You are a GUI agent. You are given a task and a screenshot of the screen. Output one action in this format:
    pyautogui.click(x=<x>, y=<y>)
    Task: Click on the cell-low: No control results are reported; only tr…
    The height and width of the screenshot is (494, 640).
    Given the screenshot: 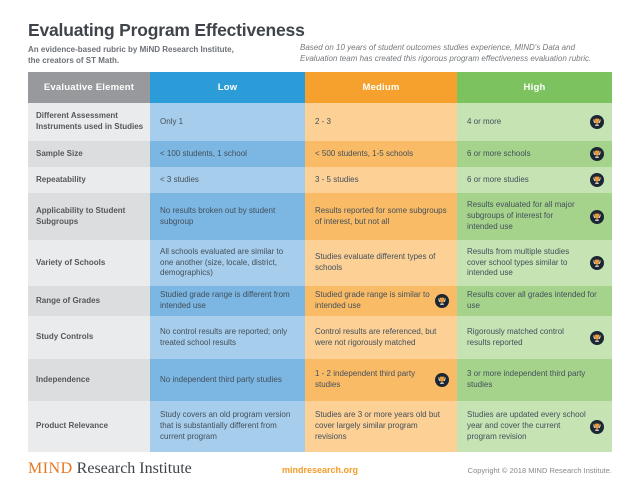 What is the action you would take?
    pyautogui.click(x=227, y=337)
    